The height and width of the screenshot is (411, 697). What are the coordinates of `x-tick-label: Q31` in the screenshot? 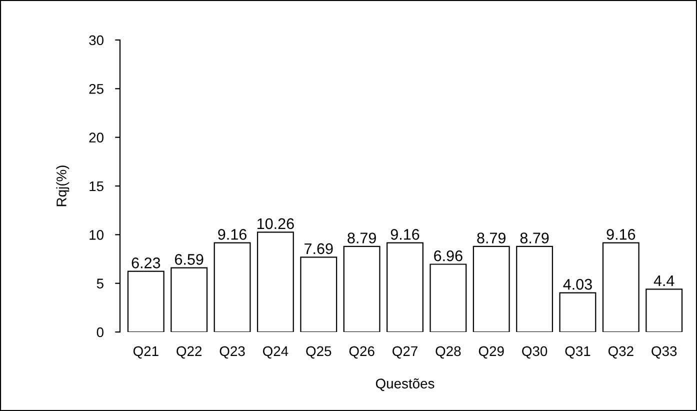 It's located at (577, 352).